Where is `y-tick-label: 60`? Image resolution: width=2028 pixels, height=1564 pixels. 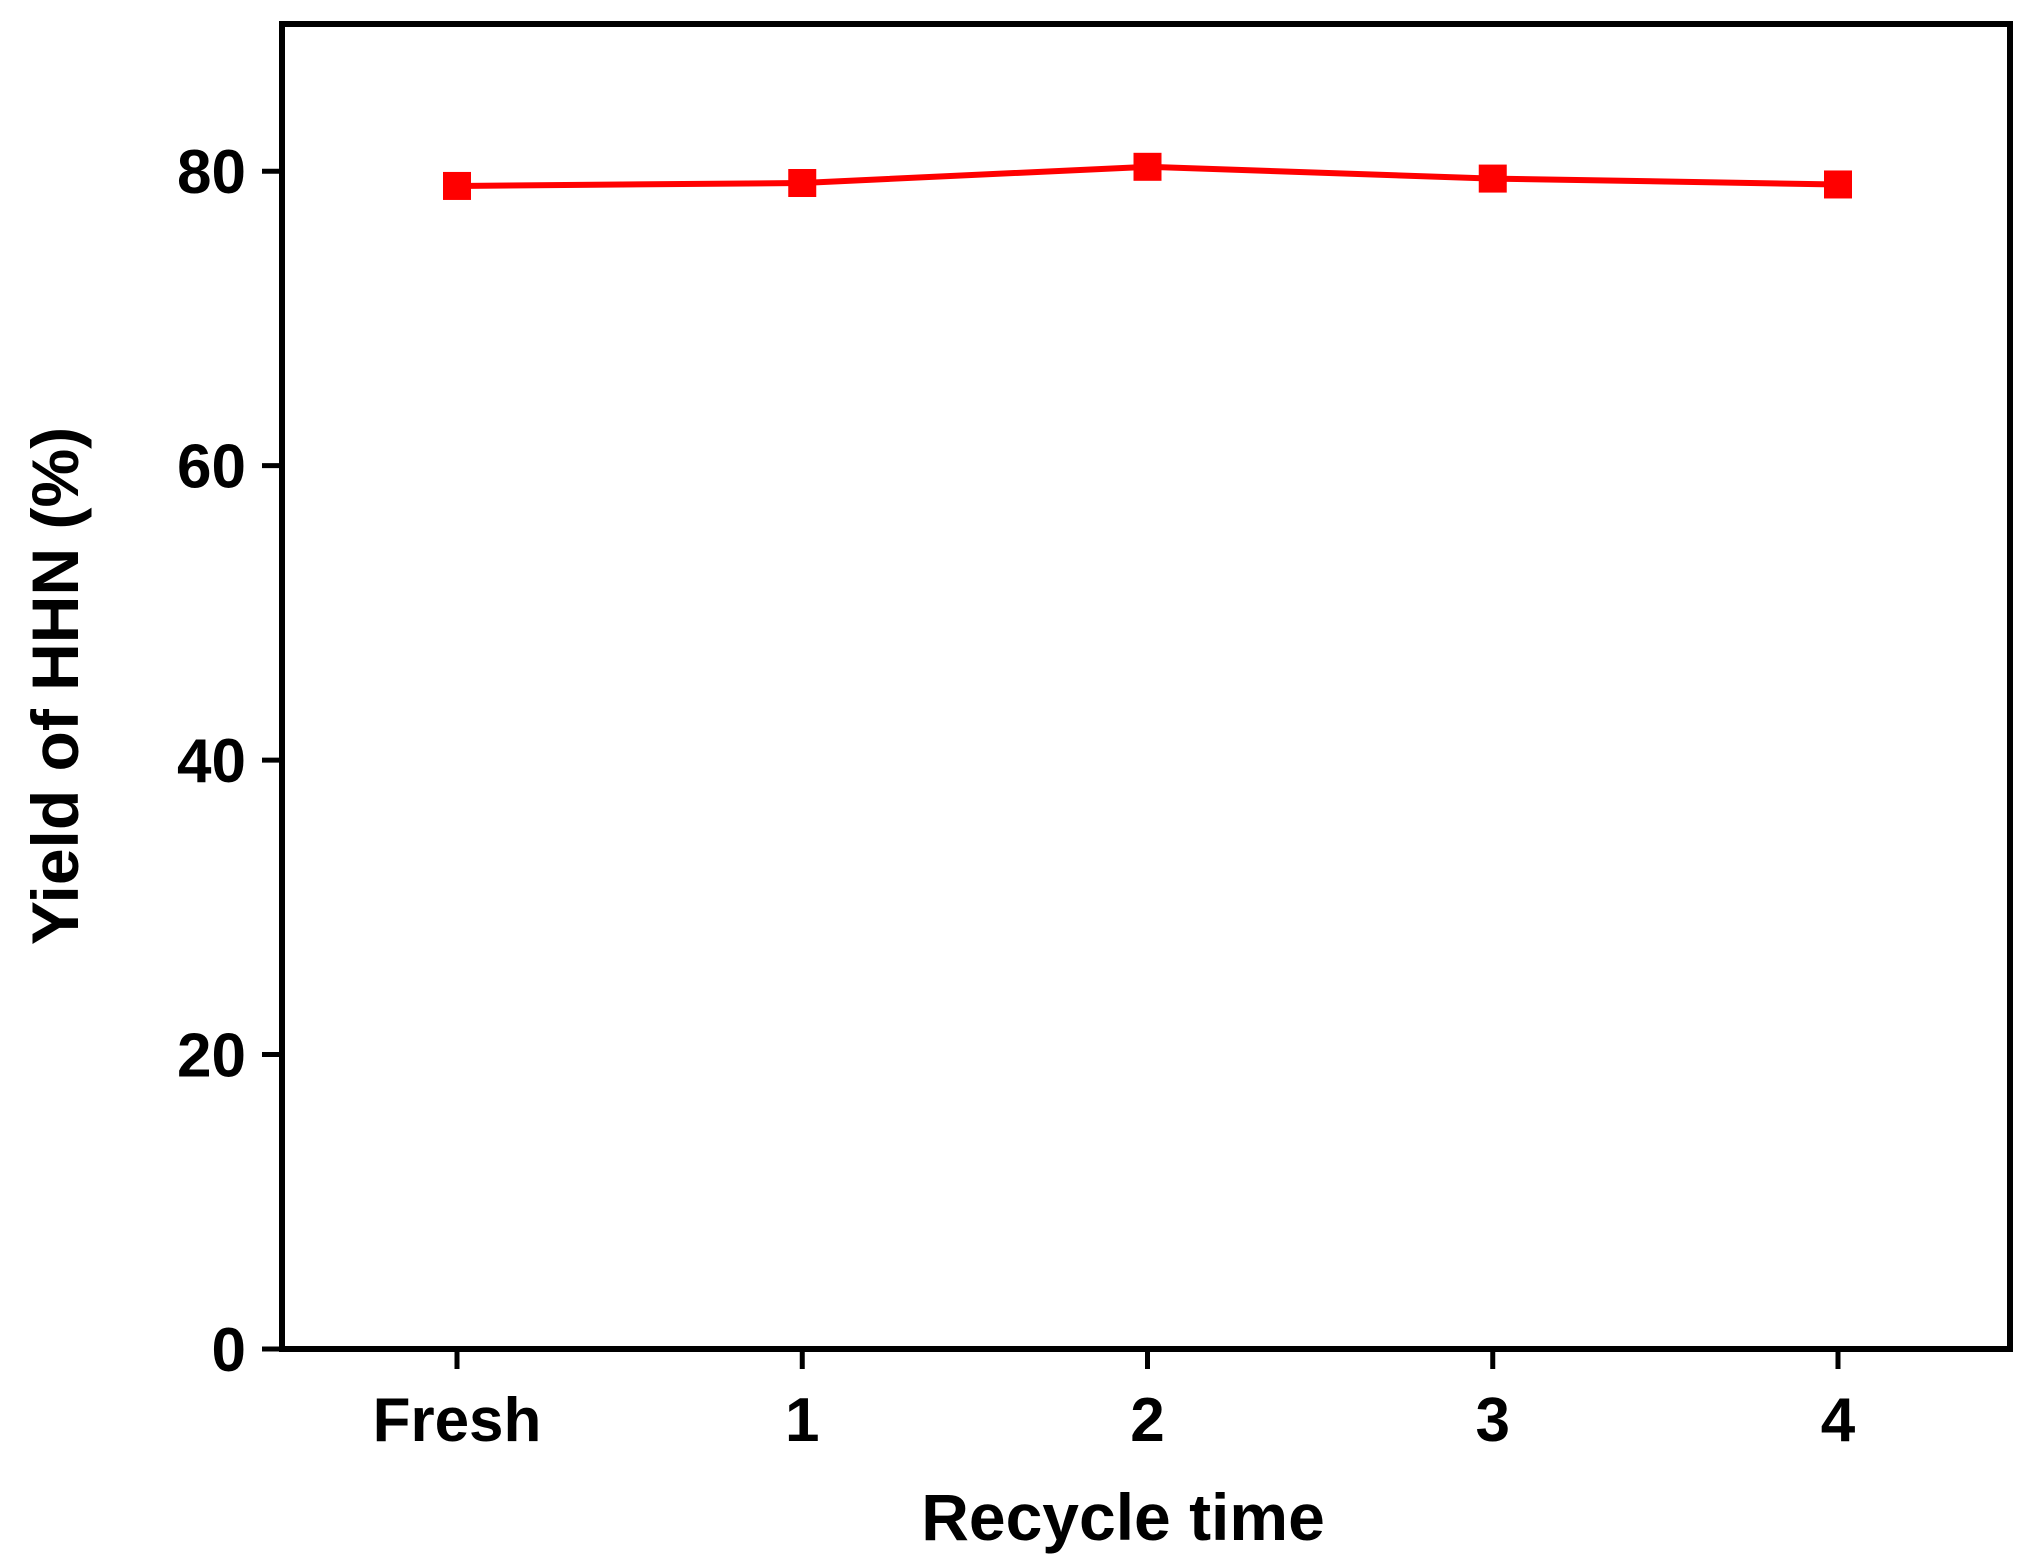 y-tick-label: 60 is located at coordinates (211, 467).